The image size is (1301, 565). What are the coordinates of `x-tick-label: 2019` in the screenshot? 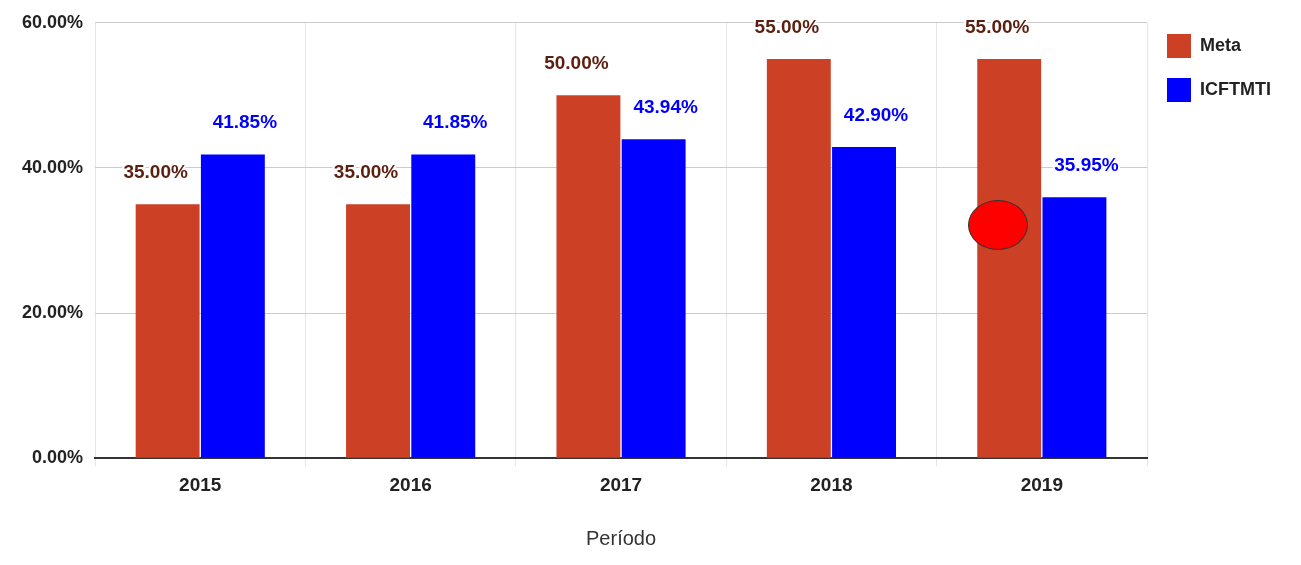 It's located at (1041, 484).